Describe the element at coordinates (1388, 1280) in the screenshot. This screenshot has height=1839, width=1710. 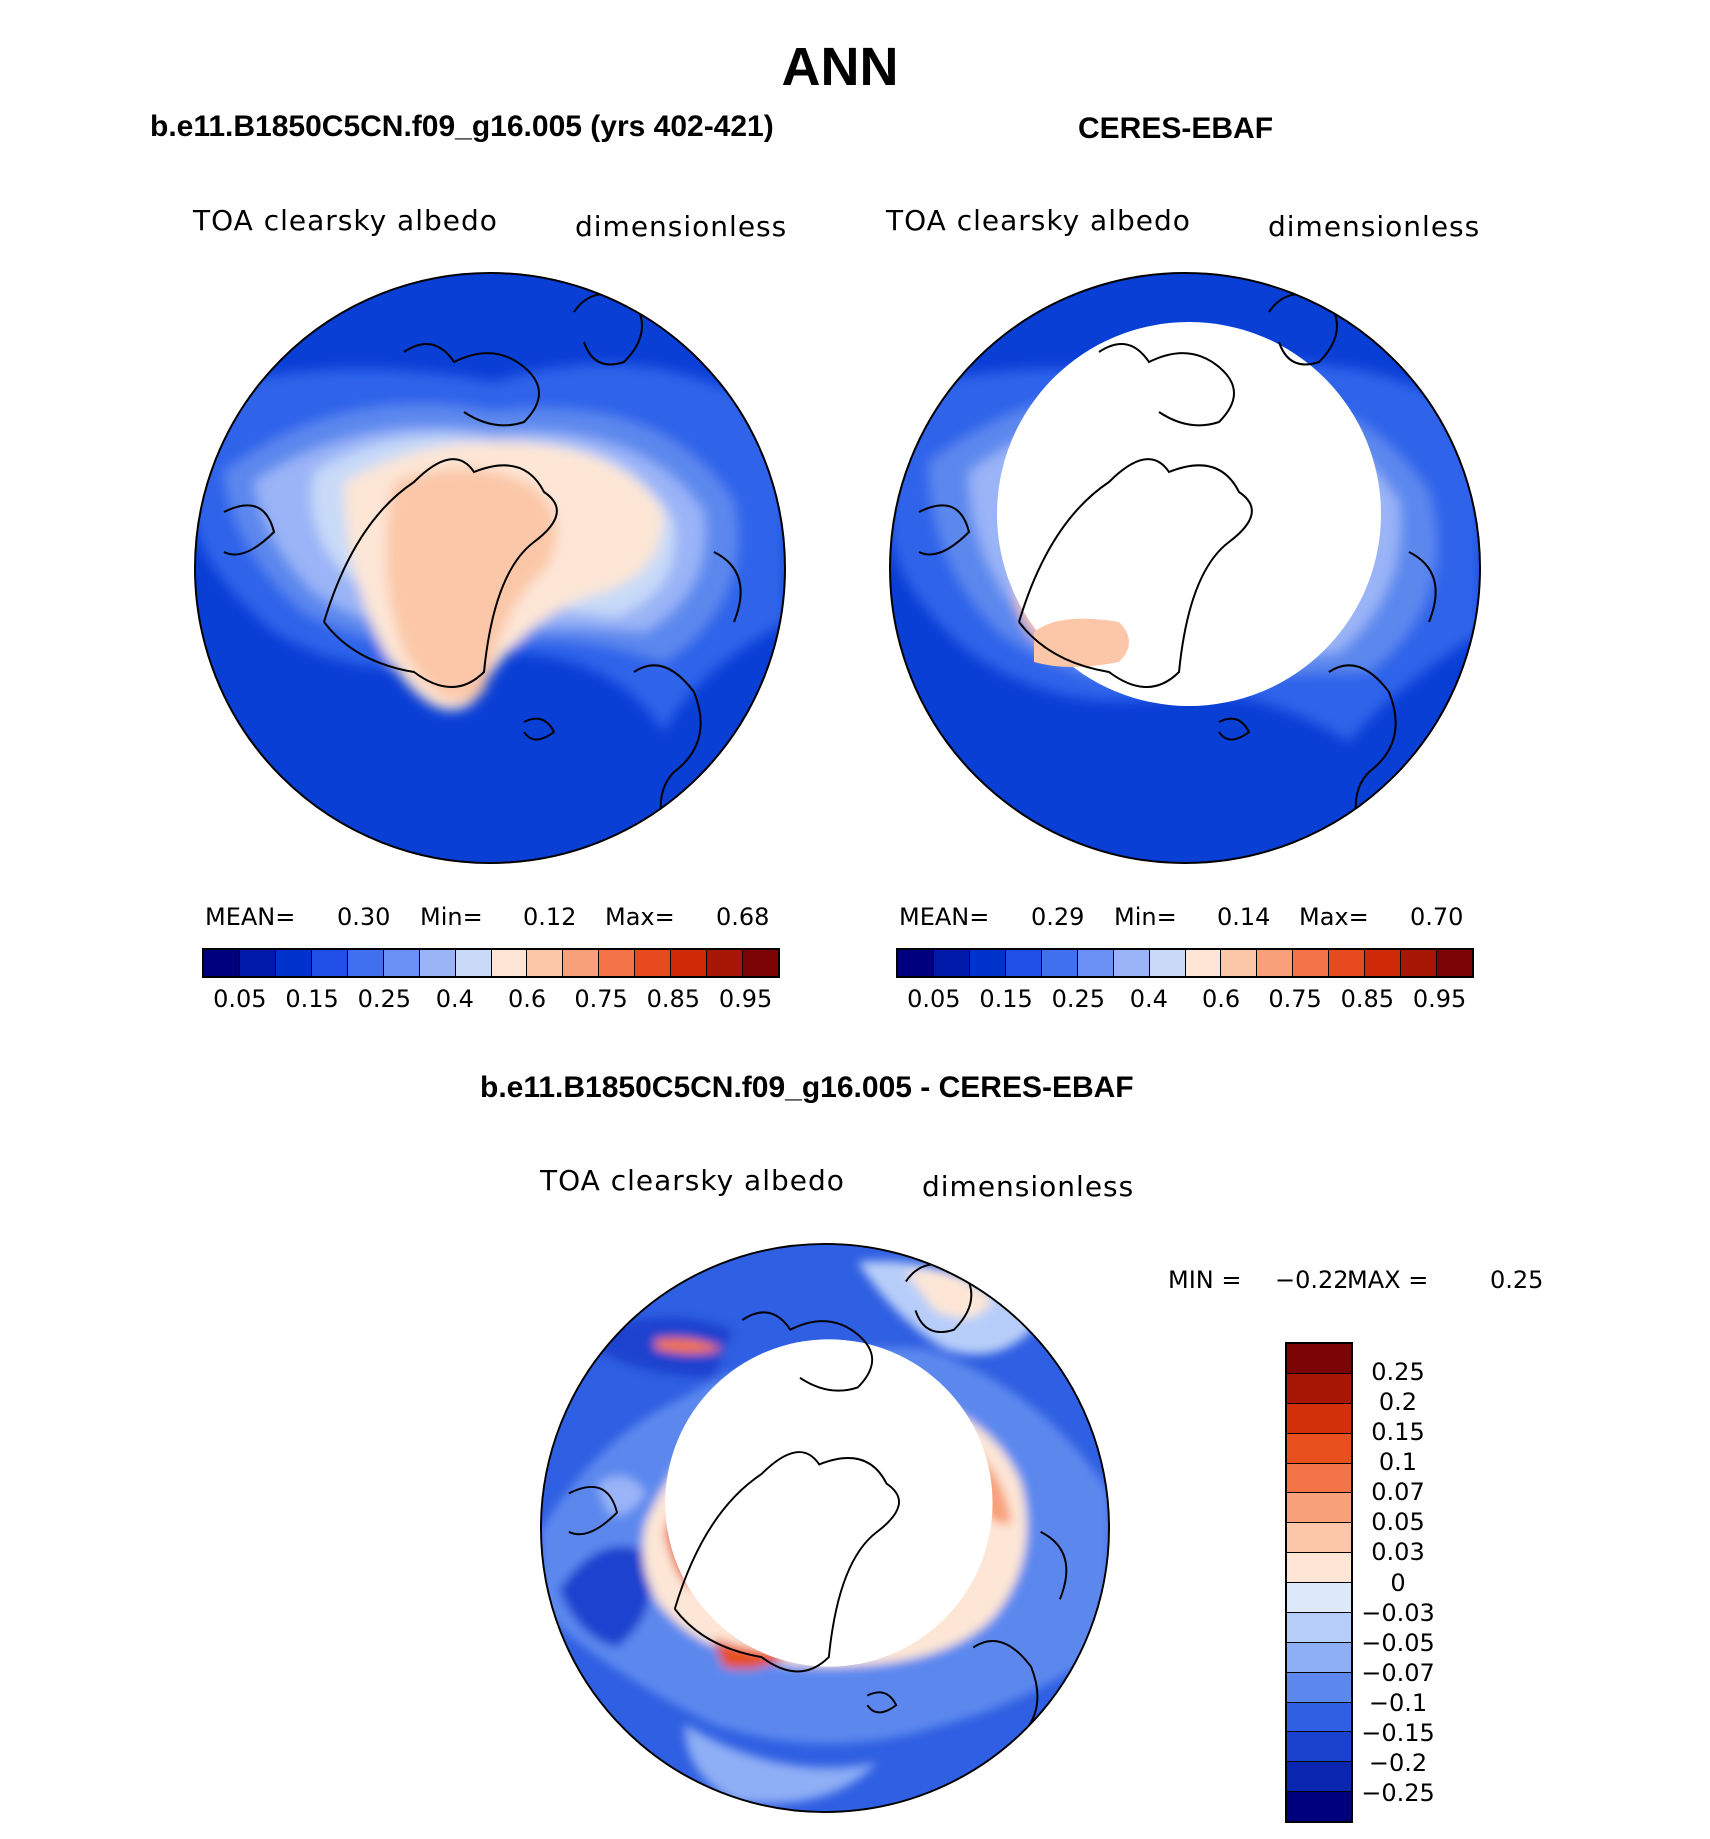
I see `diff-max-label: MAX =` at that location.